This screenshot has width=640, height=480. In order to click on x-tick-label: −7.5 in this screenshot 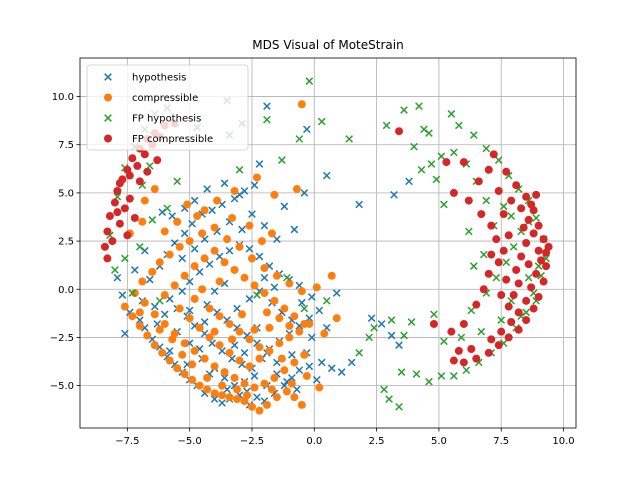, I will do `click(127, 441)`.